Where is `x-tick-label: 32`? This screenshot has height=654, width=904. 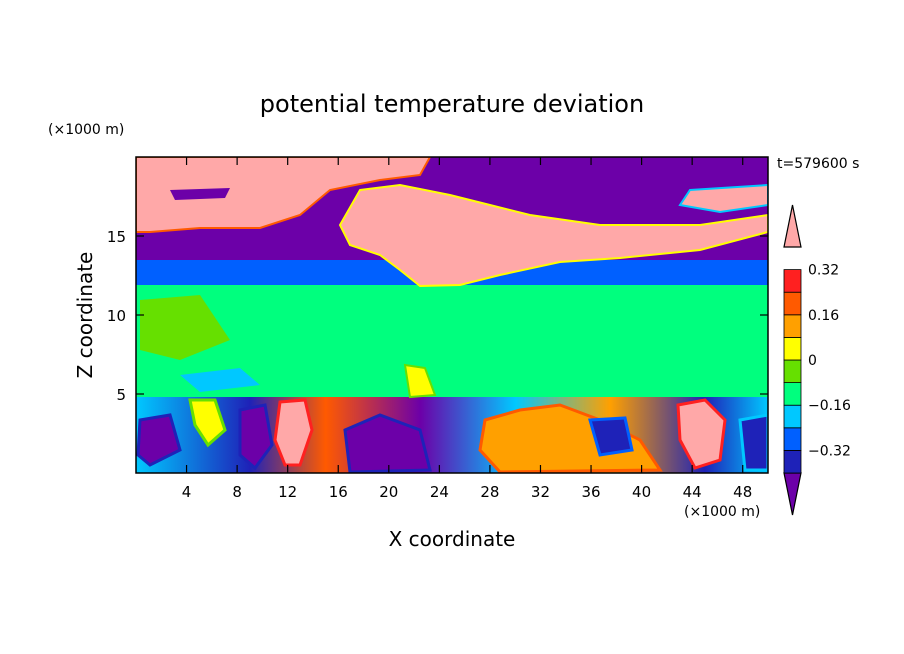 x-tick-label: 32 is located at coordinates (540, 492).